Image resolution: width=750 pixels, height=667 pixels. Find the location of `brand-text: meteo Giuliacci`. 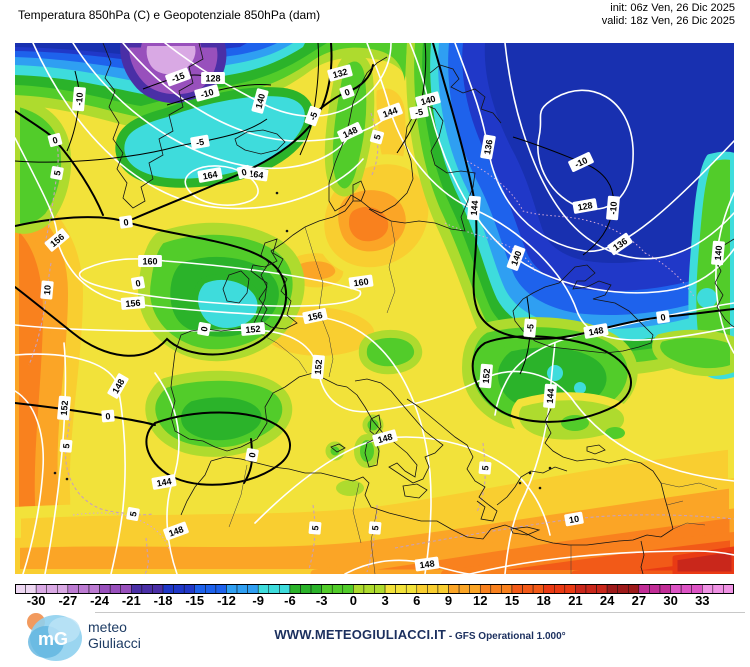

brand-text: meteo Giuliacci is located at coordinates (114, 635).